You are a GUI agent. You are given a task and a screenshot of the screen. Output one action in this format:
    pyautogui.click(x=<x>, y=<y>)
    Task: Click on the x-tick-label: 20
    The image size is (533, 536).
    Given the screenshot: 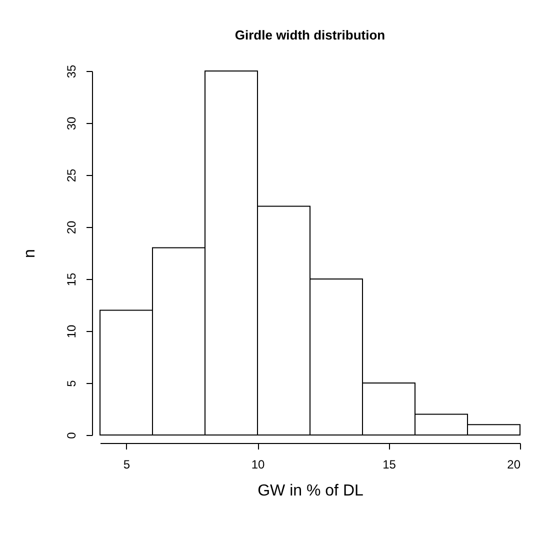 What is the action you would take?
    pyautogui.click(x=514, y=465)
    